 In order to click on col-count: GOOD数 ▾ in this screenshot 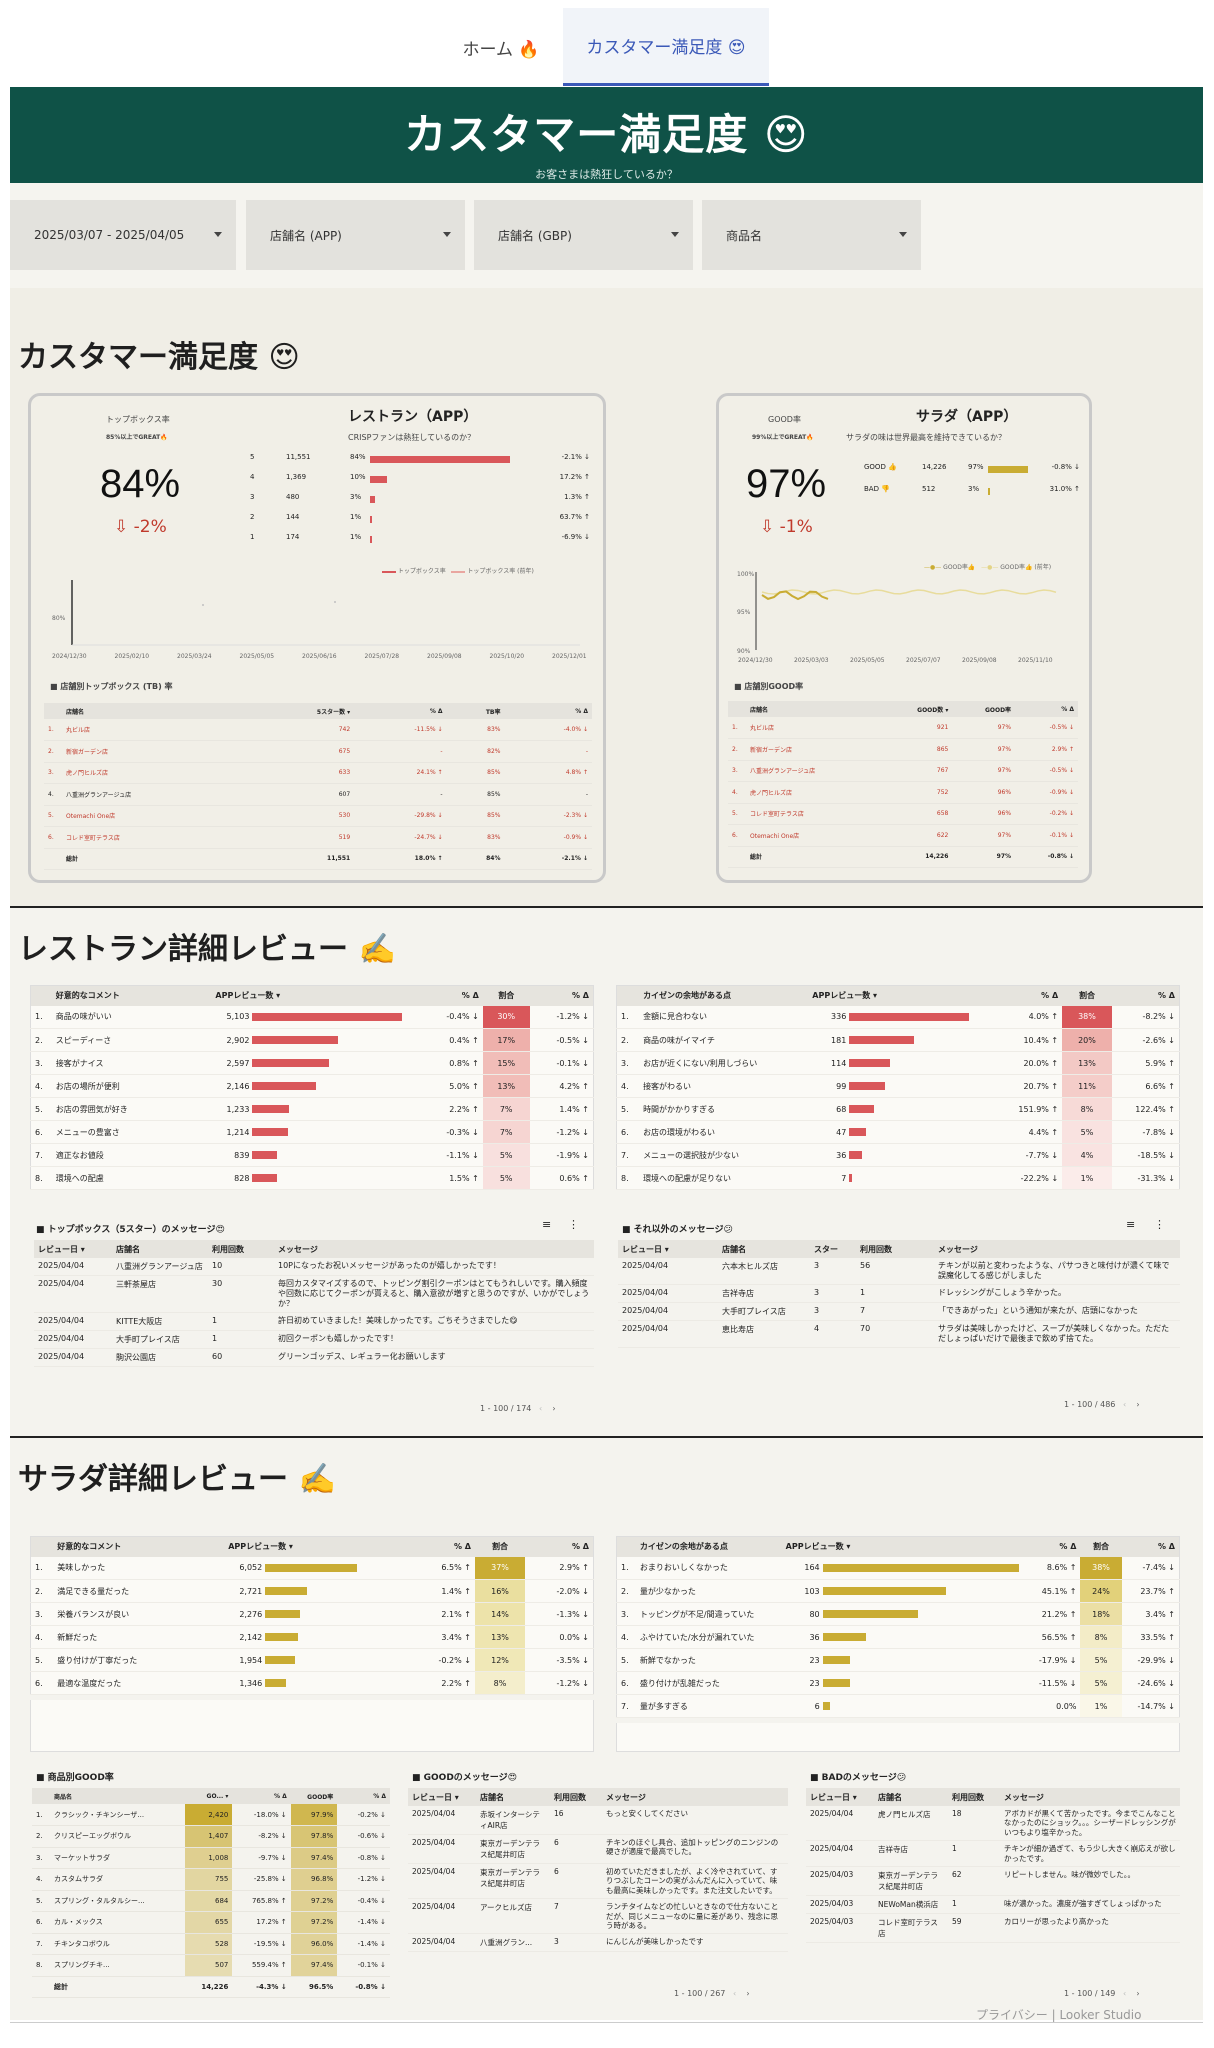, I will do `click(916, 709)`.